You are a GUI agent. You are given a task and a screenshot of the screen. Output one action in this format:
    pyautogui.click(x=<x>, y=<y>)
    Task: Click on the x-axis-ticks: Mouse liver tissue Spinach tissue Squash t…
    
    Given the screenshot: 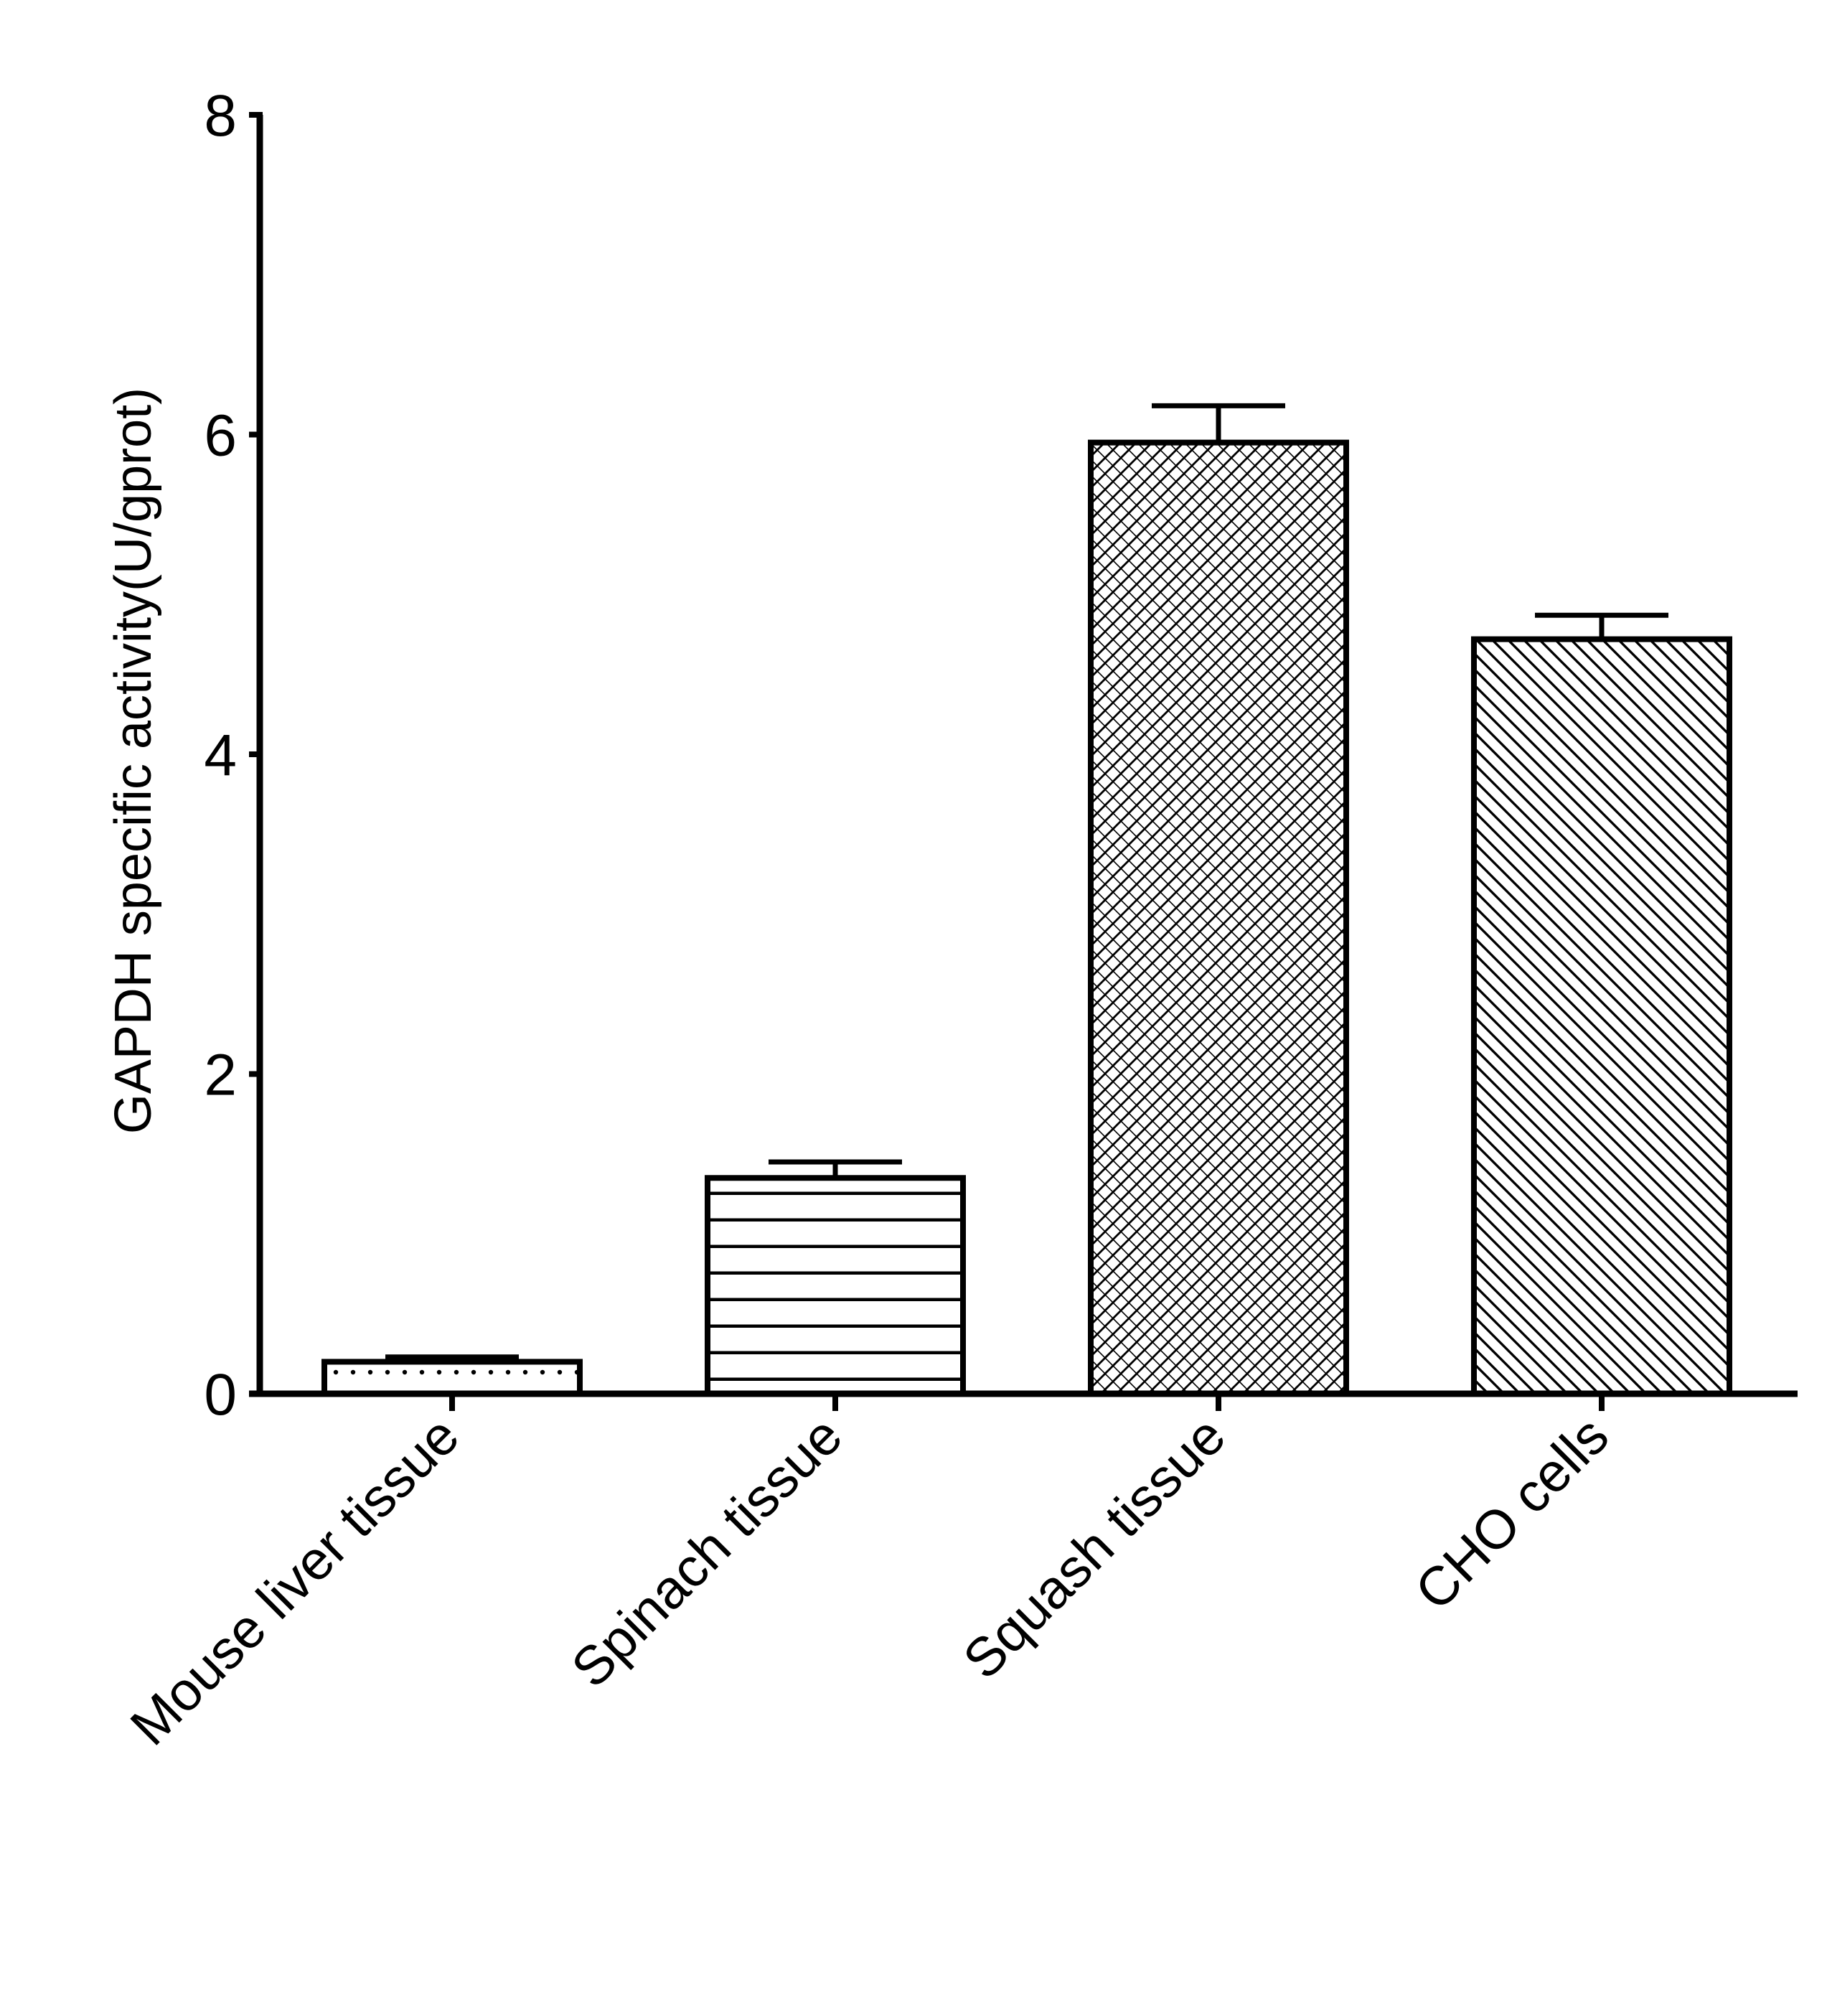 What is the action you would take?
    pyautogui.click(x=869, y=1575)
    